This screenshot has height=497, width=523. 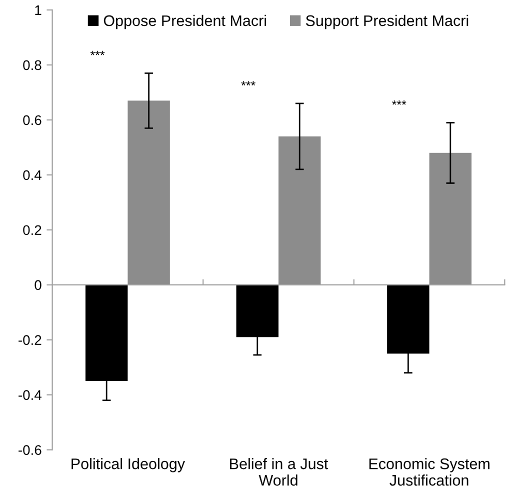 What do you see at coordinates (429, 472) in the screenshot?
I see `x-tick-label: Economic System Justification` at bounding box center [429, 472].